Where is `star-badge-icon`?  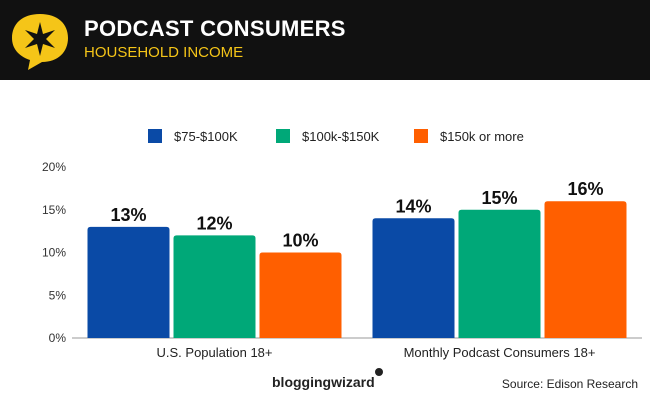
star-badge-icon is located at coordinates (40, 42).